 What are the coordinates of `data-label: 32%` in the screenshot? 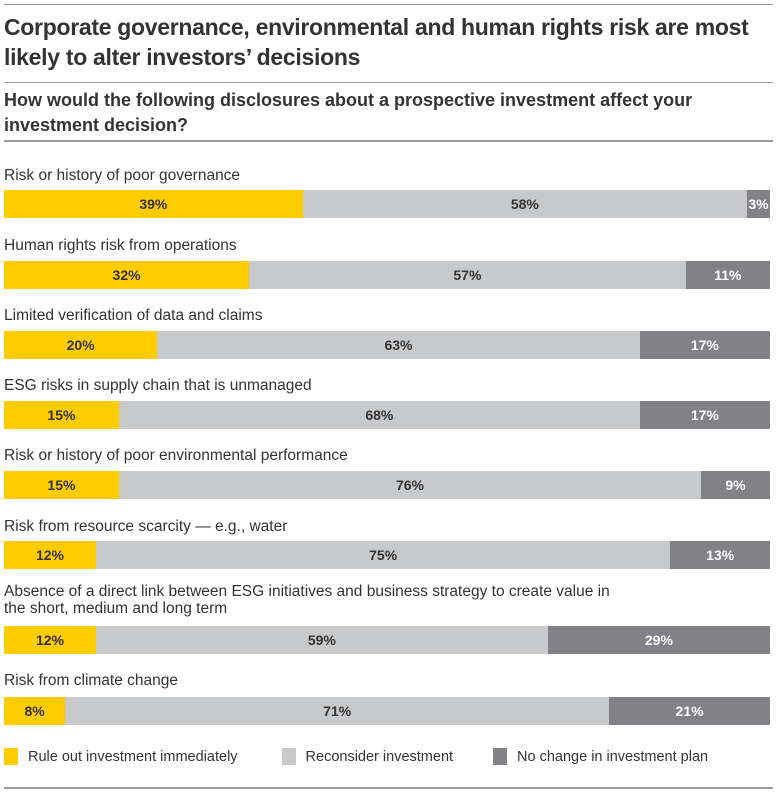 It's located at (126, 275).